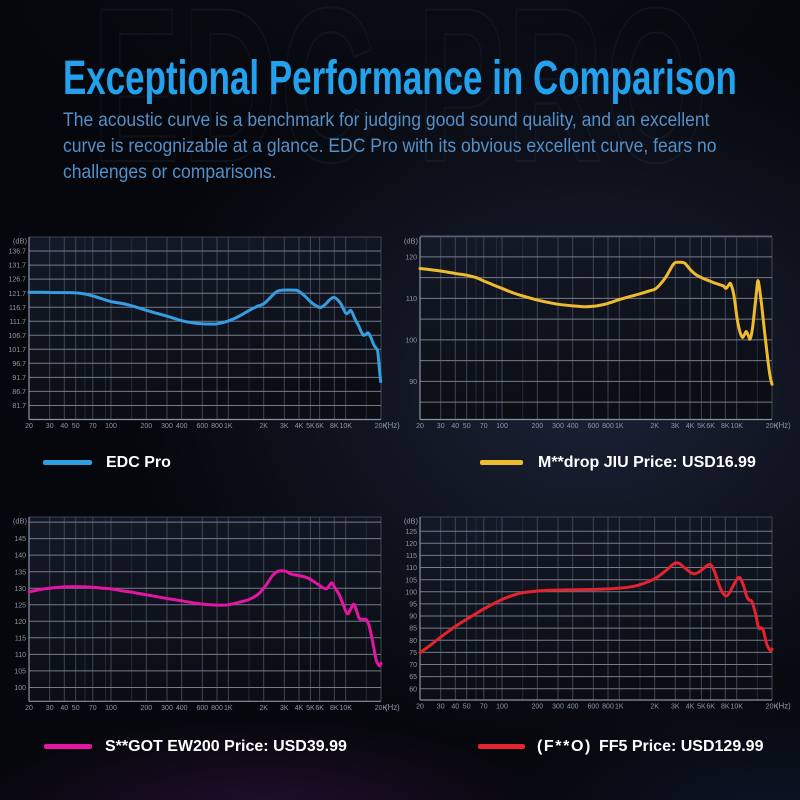  What do you see at coordinates (19, 392) in the screenshot?
I see `svg-text: 86.7` at bounding box center [19, 392].